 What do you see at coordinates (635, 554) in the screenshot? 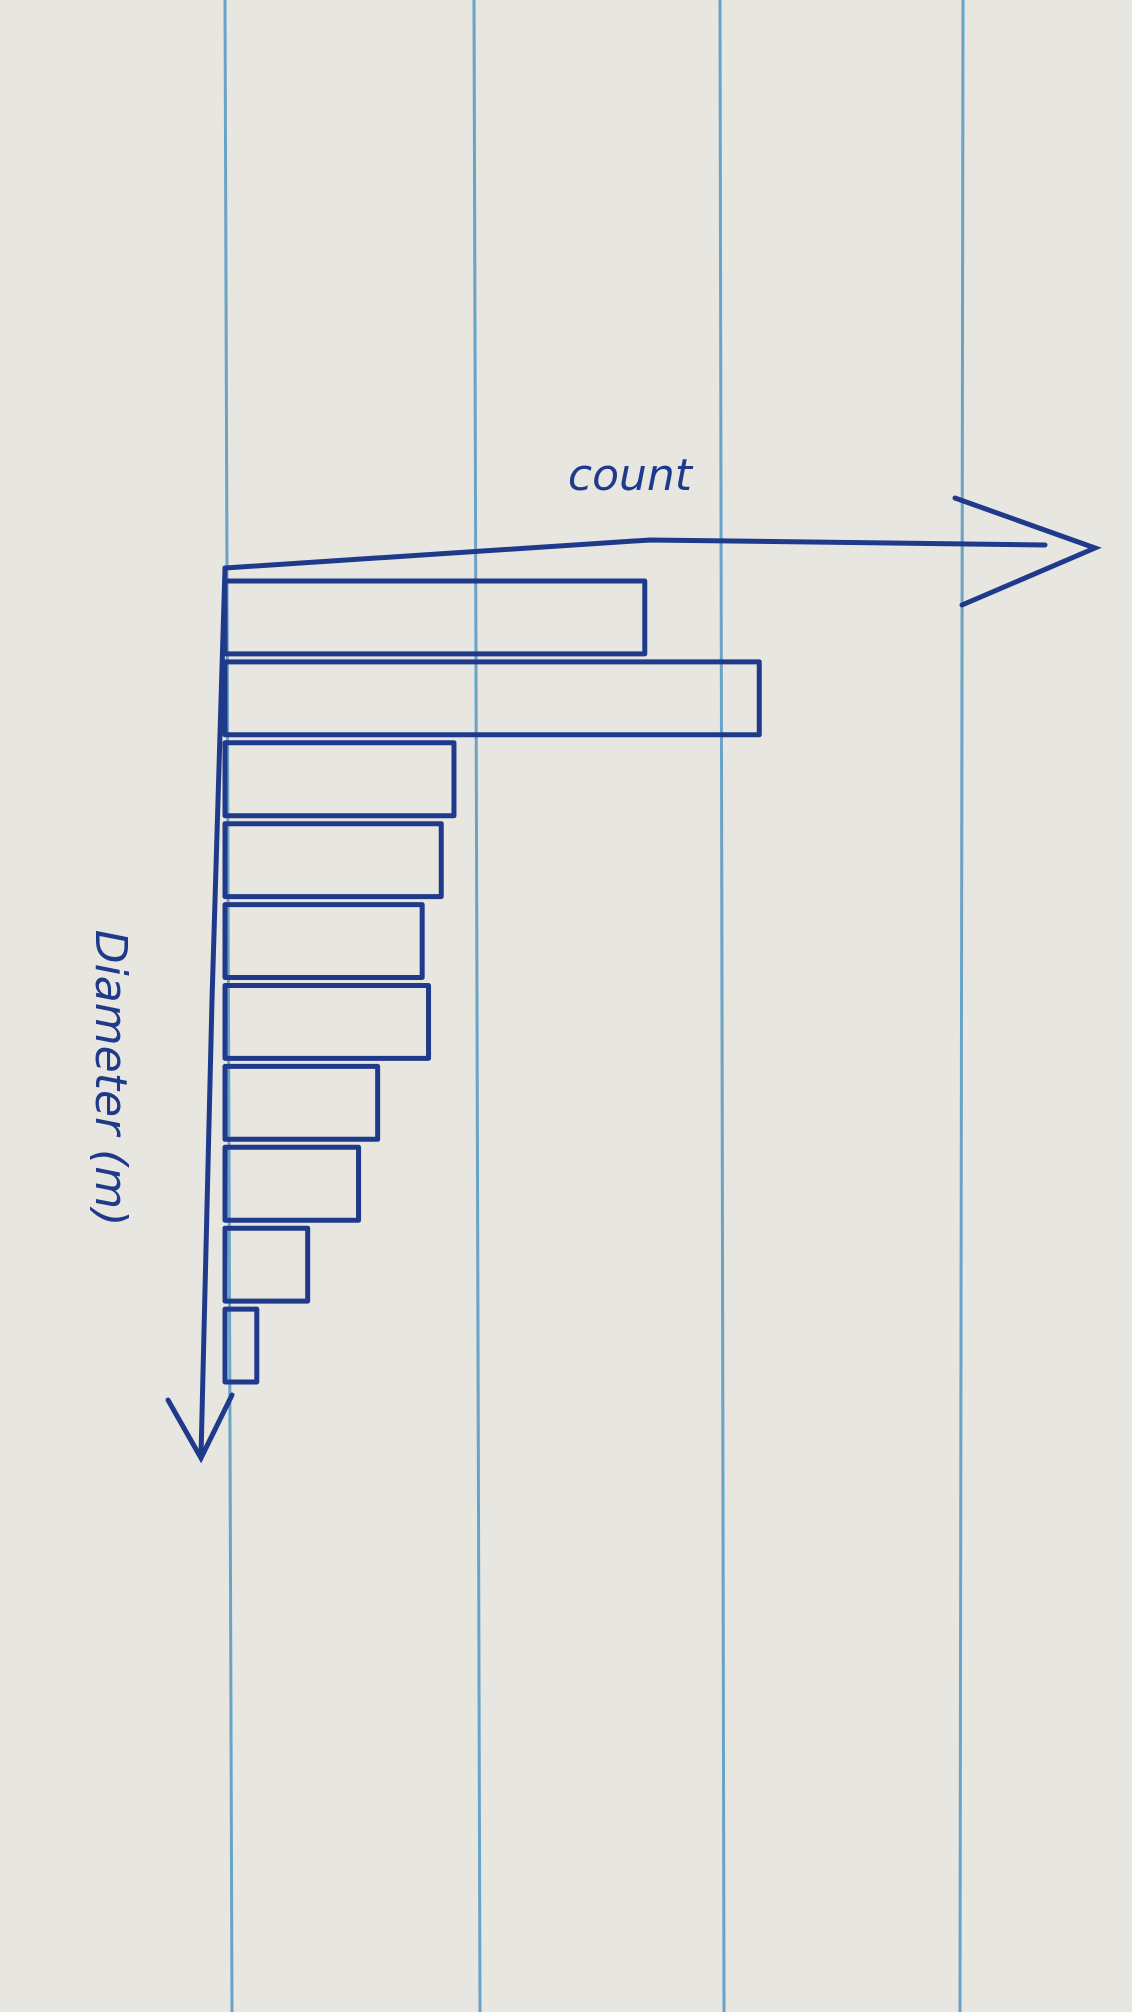
I see `x-axis` at bounding box center [635, 554].